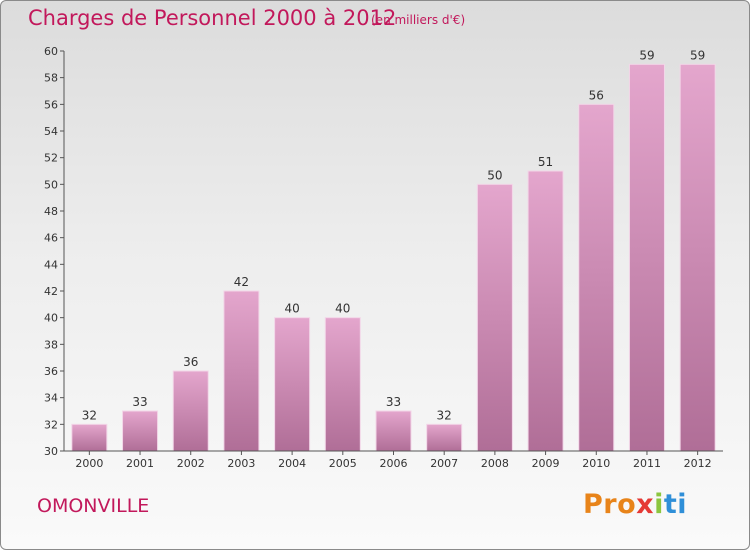 This screenshot has height=550, width=750. What do you see at coordinates (191, 463) in the screenshot?
I see `x-tick-label: 2002` at bounding box center [191, 463].